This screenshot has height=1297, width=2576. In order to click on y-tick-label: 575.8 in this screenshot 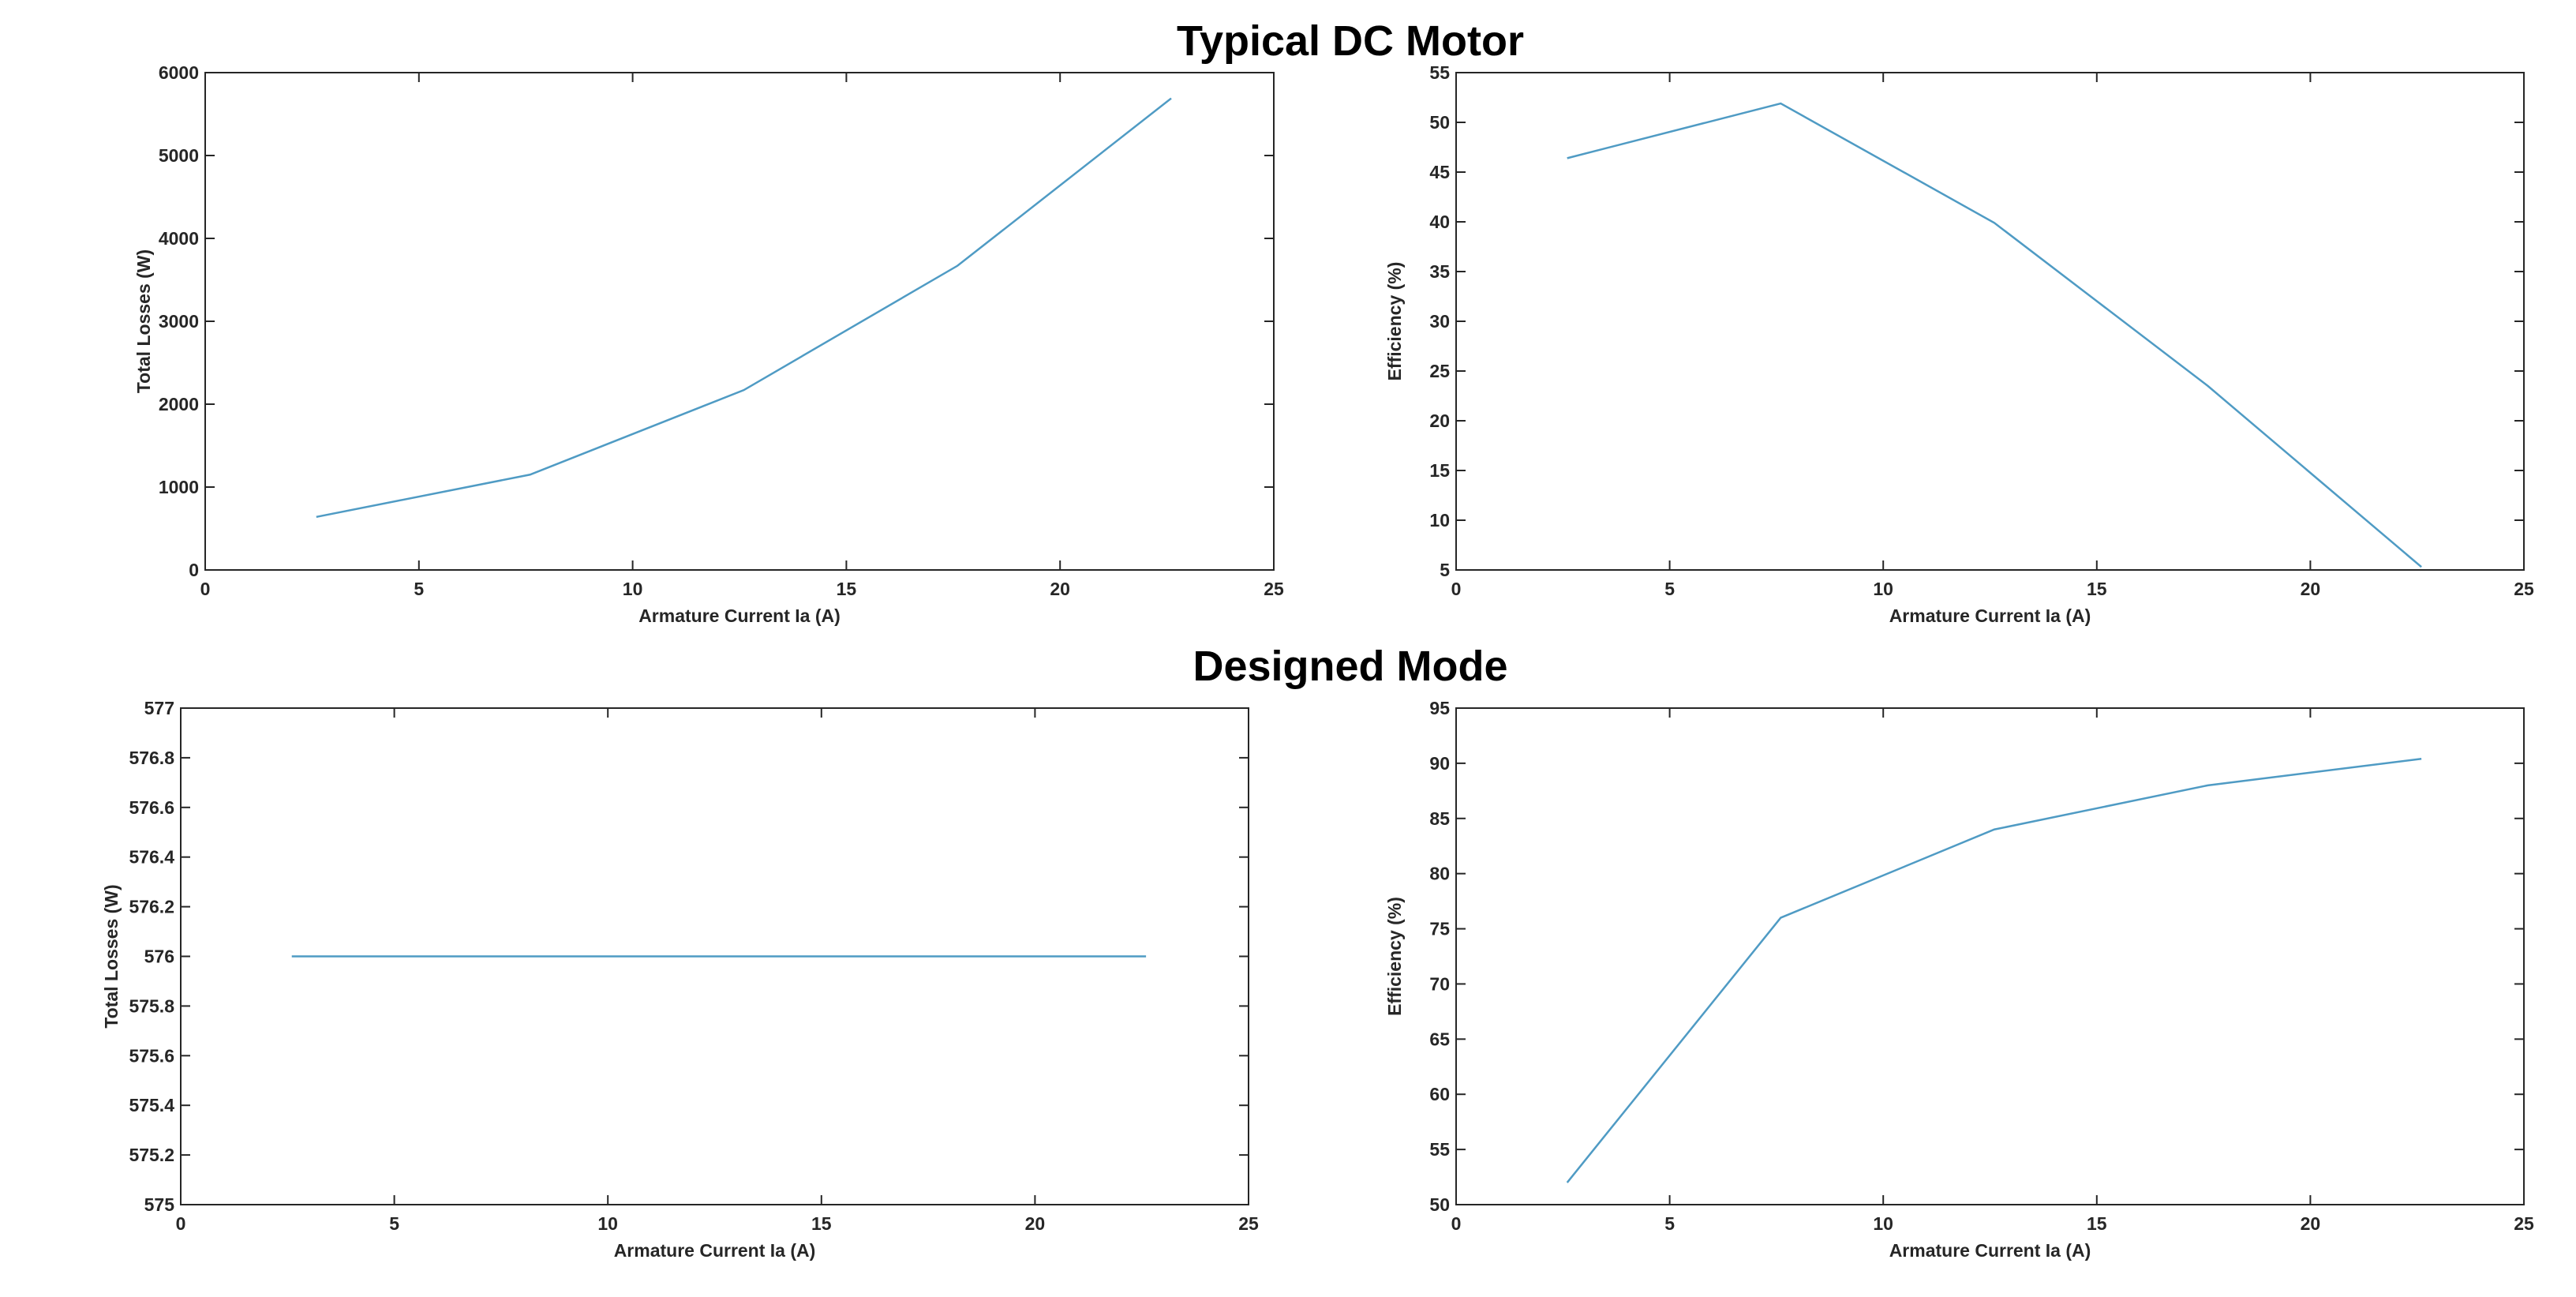, I will do `click(151, 1005)`.